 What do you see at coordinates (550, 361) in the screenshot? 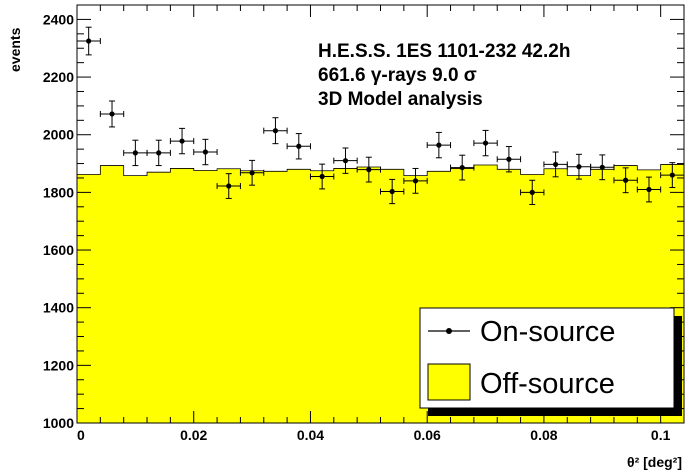
I see `legend: On-source Off-source` at bounding box center [550, 361].